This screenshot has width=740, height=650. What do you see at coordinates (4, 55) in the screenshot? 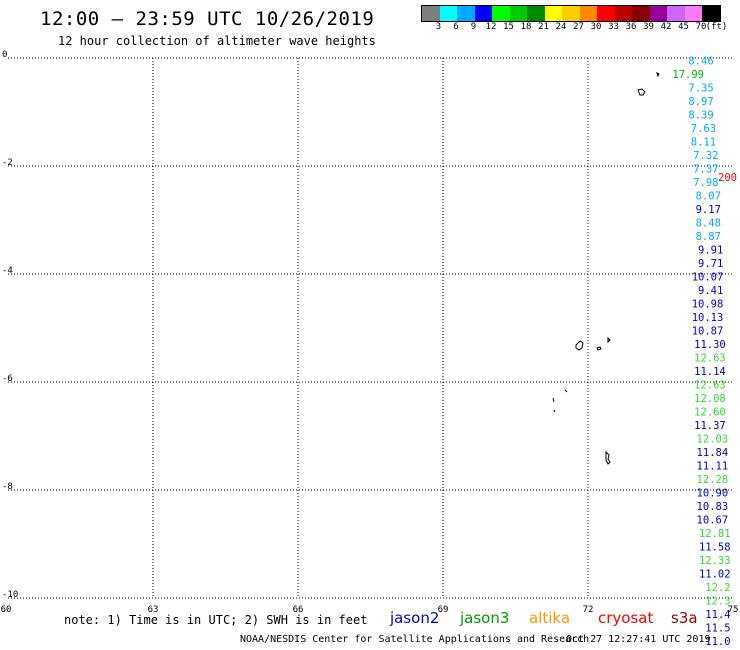
I see `y-tick-label: 0` at bounding box center [4, 55].